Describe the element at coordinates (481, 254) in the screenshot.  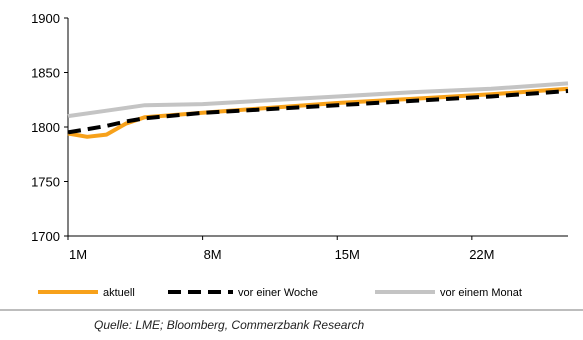
I see `x-tick-label: 22M` at that location.